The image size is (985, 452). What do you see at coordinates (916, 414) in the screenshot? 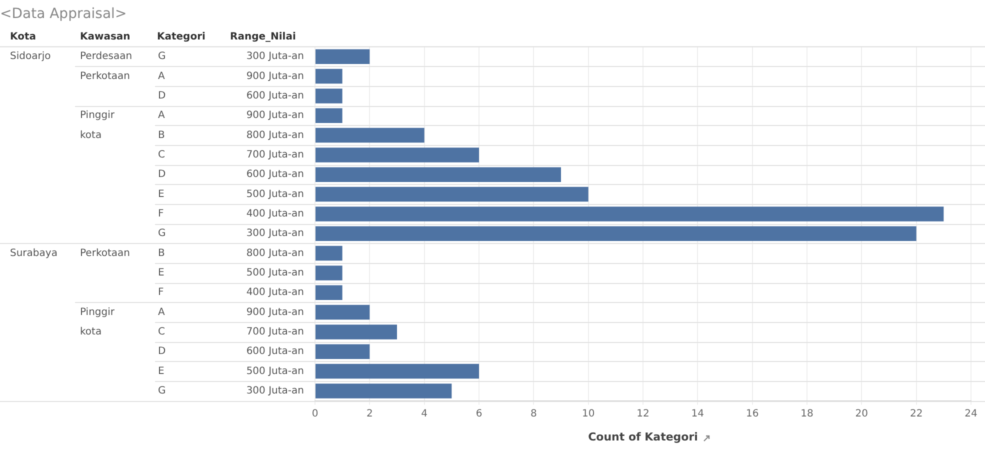
I see `x-tick-label: 22` at bounding box center [916, 414].